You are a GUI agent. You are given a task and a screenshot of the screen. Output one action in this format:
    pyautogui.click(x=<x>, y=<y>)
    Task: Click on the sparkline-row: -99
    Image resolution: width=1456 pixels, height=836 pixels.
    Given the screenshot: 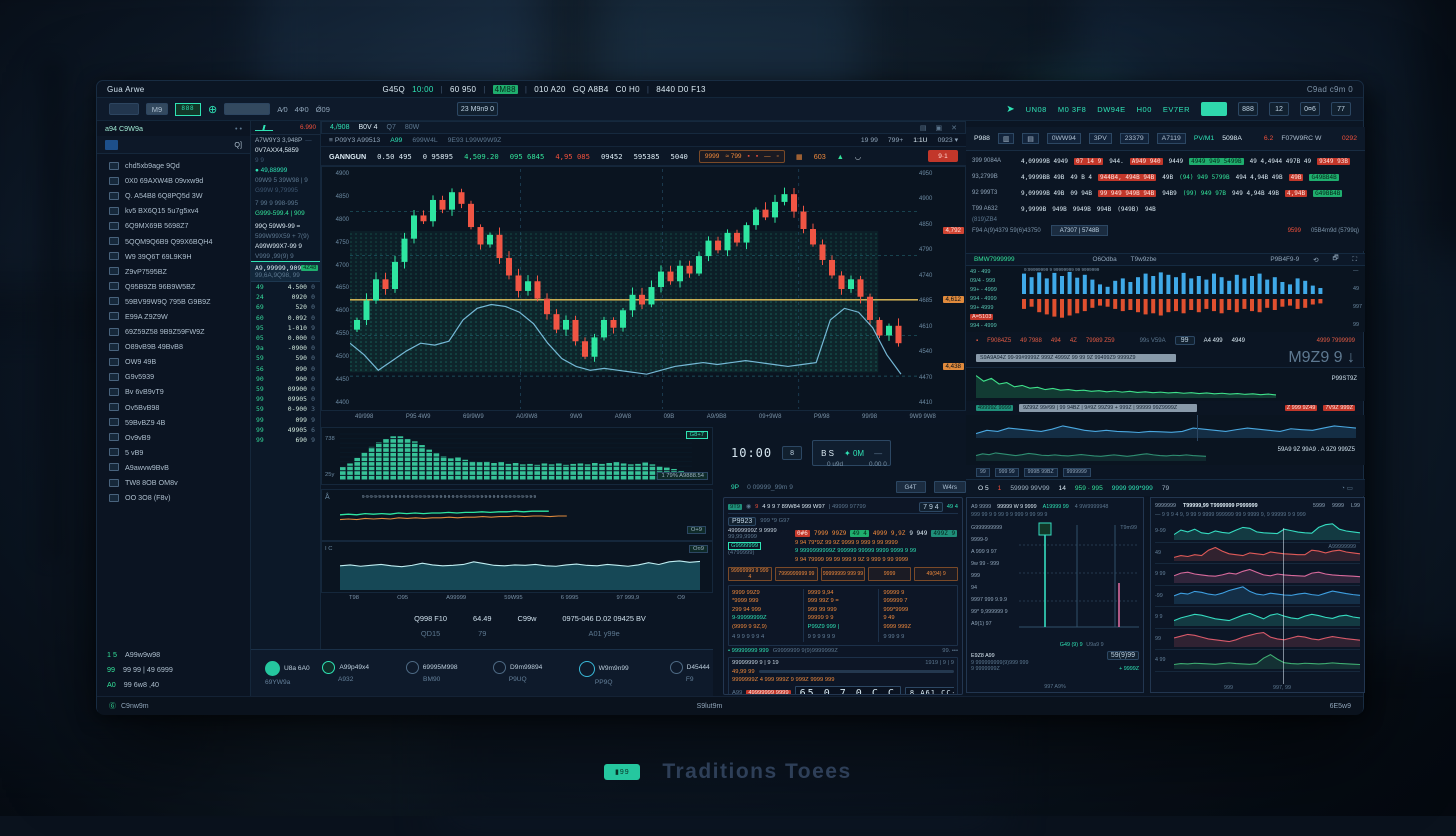 What is the action you would take?
    pyautogui.click(x=1257, y=597)
    